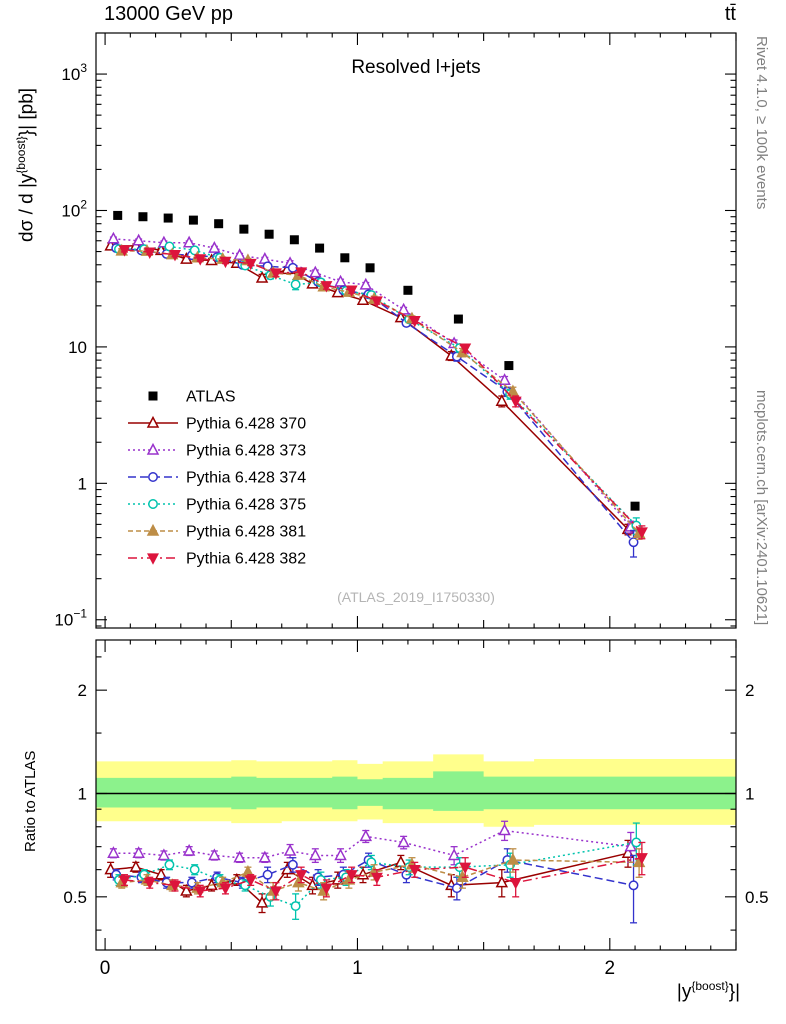  Describe the element at coordinates (416, 67) in the screenshot. I see `plot-title: Resolved l+jets` at that location.